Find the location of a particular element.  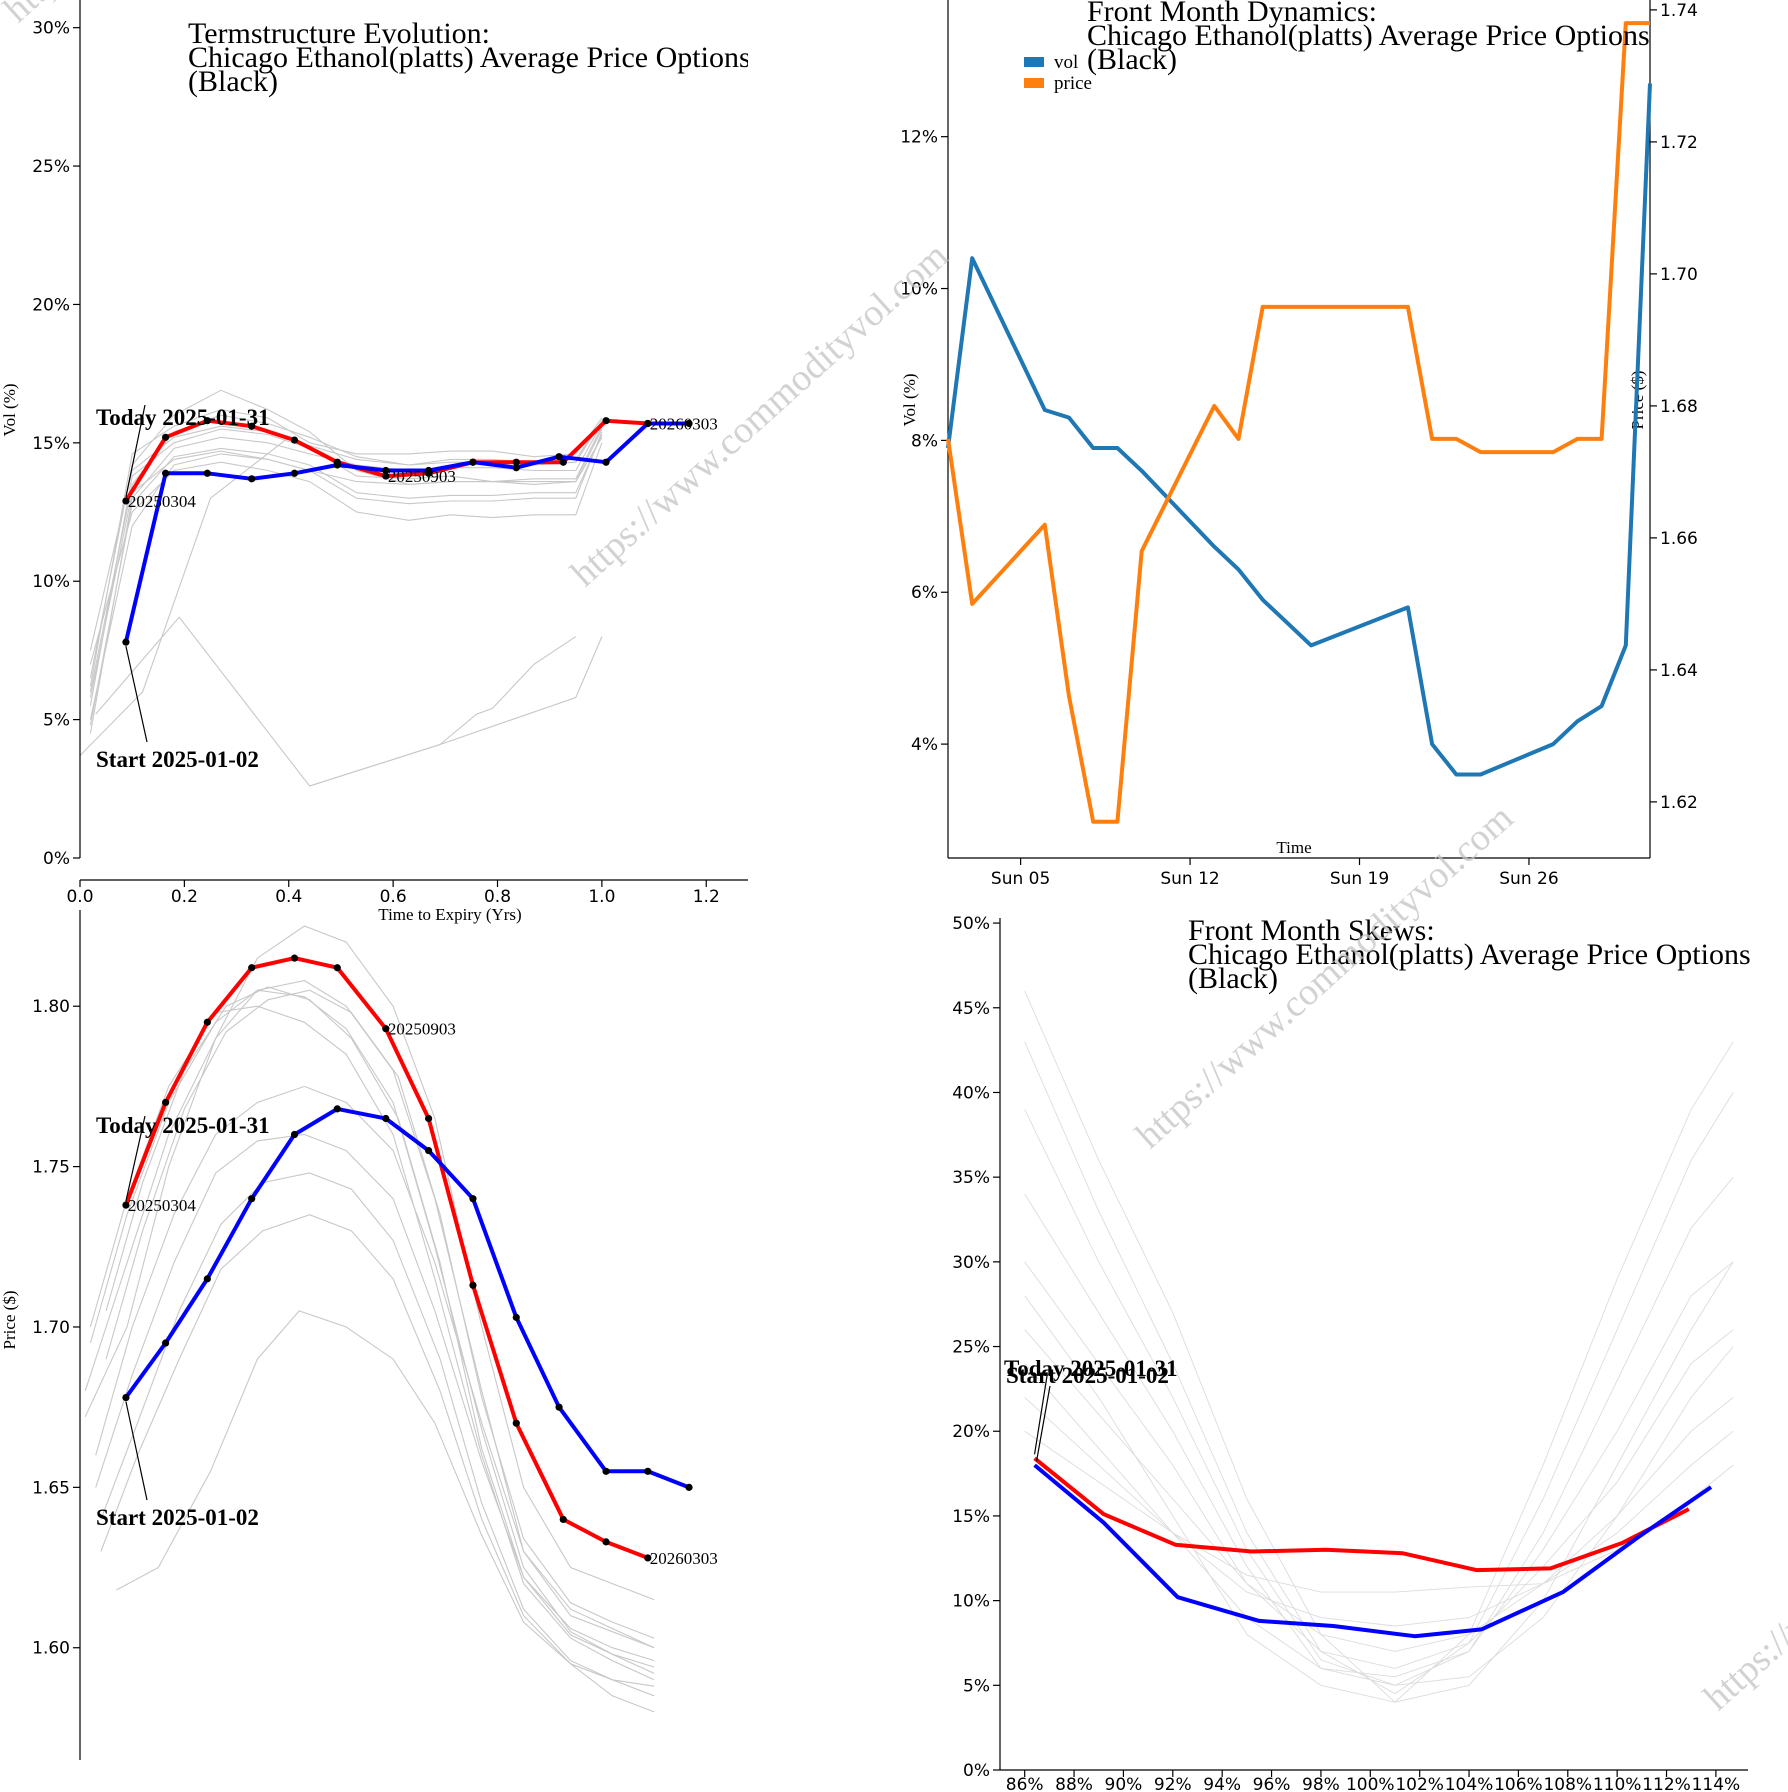

termstructure-series-line is located at coordinates (406, 532).